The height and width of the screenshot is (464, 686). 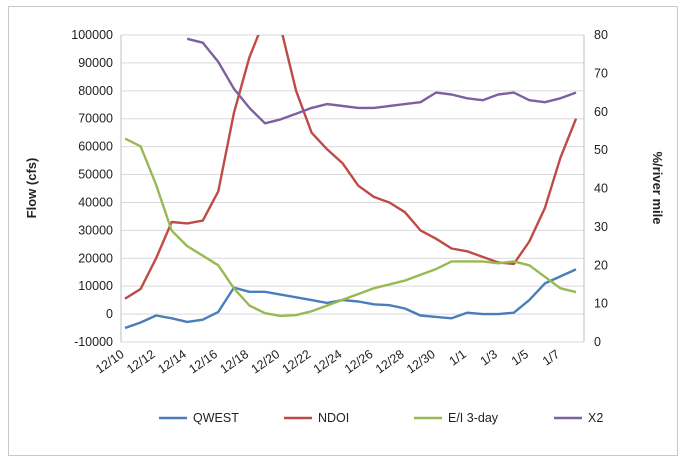 I want to click on x-tick-label: 1/3, so click(x=489, y=357).